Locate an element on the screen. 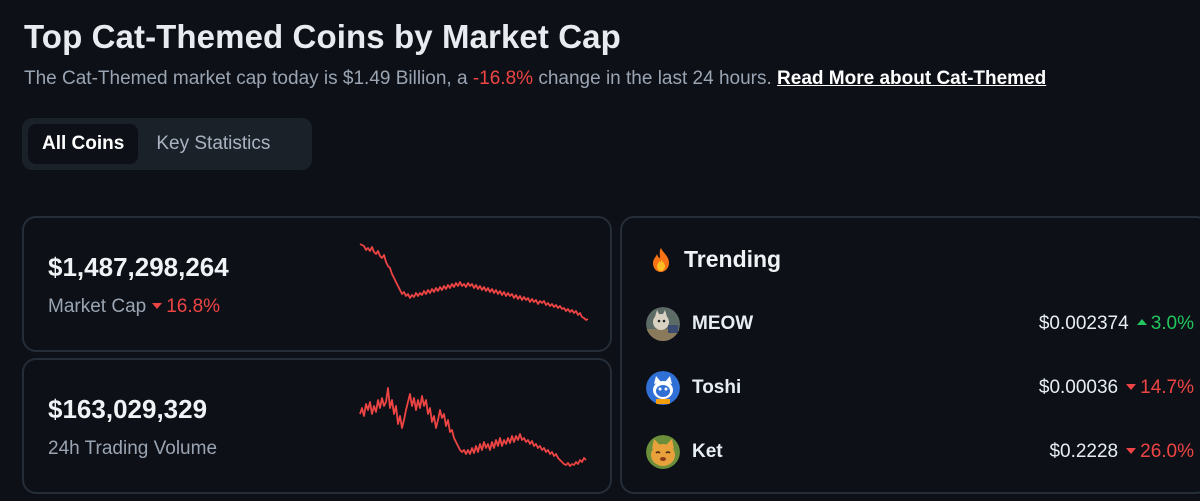 The height and width of the screenshot is (501, 1200). coin-name: Ket is located at coordinates (707, 451).